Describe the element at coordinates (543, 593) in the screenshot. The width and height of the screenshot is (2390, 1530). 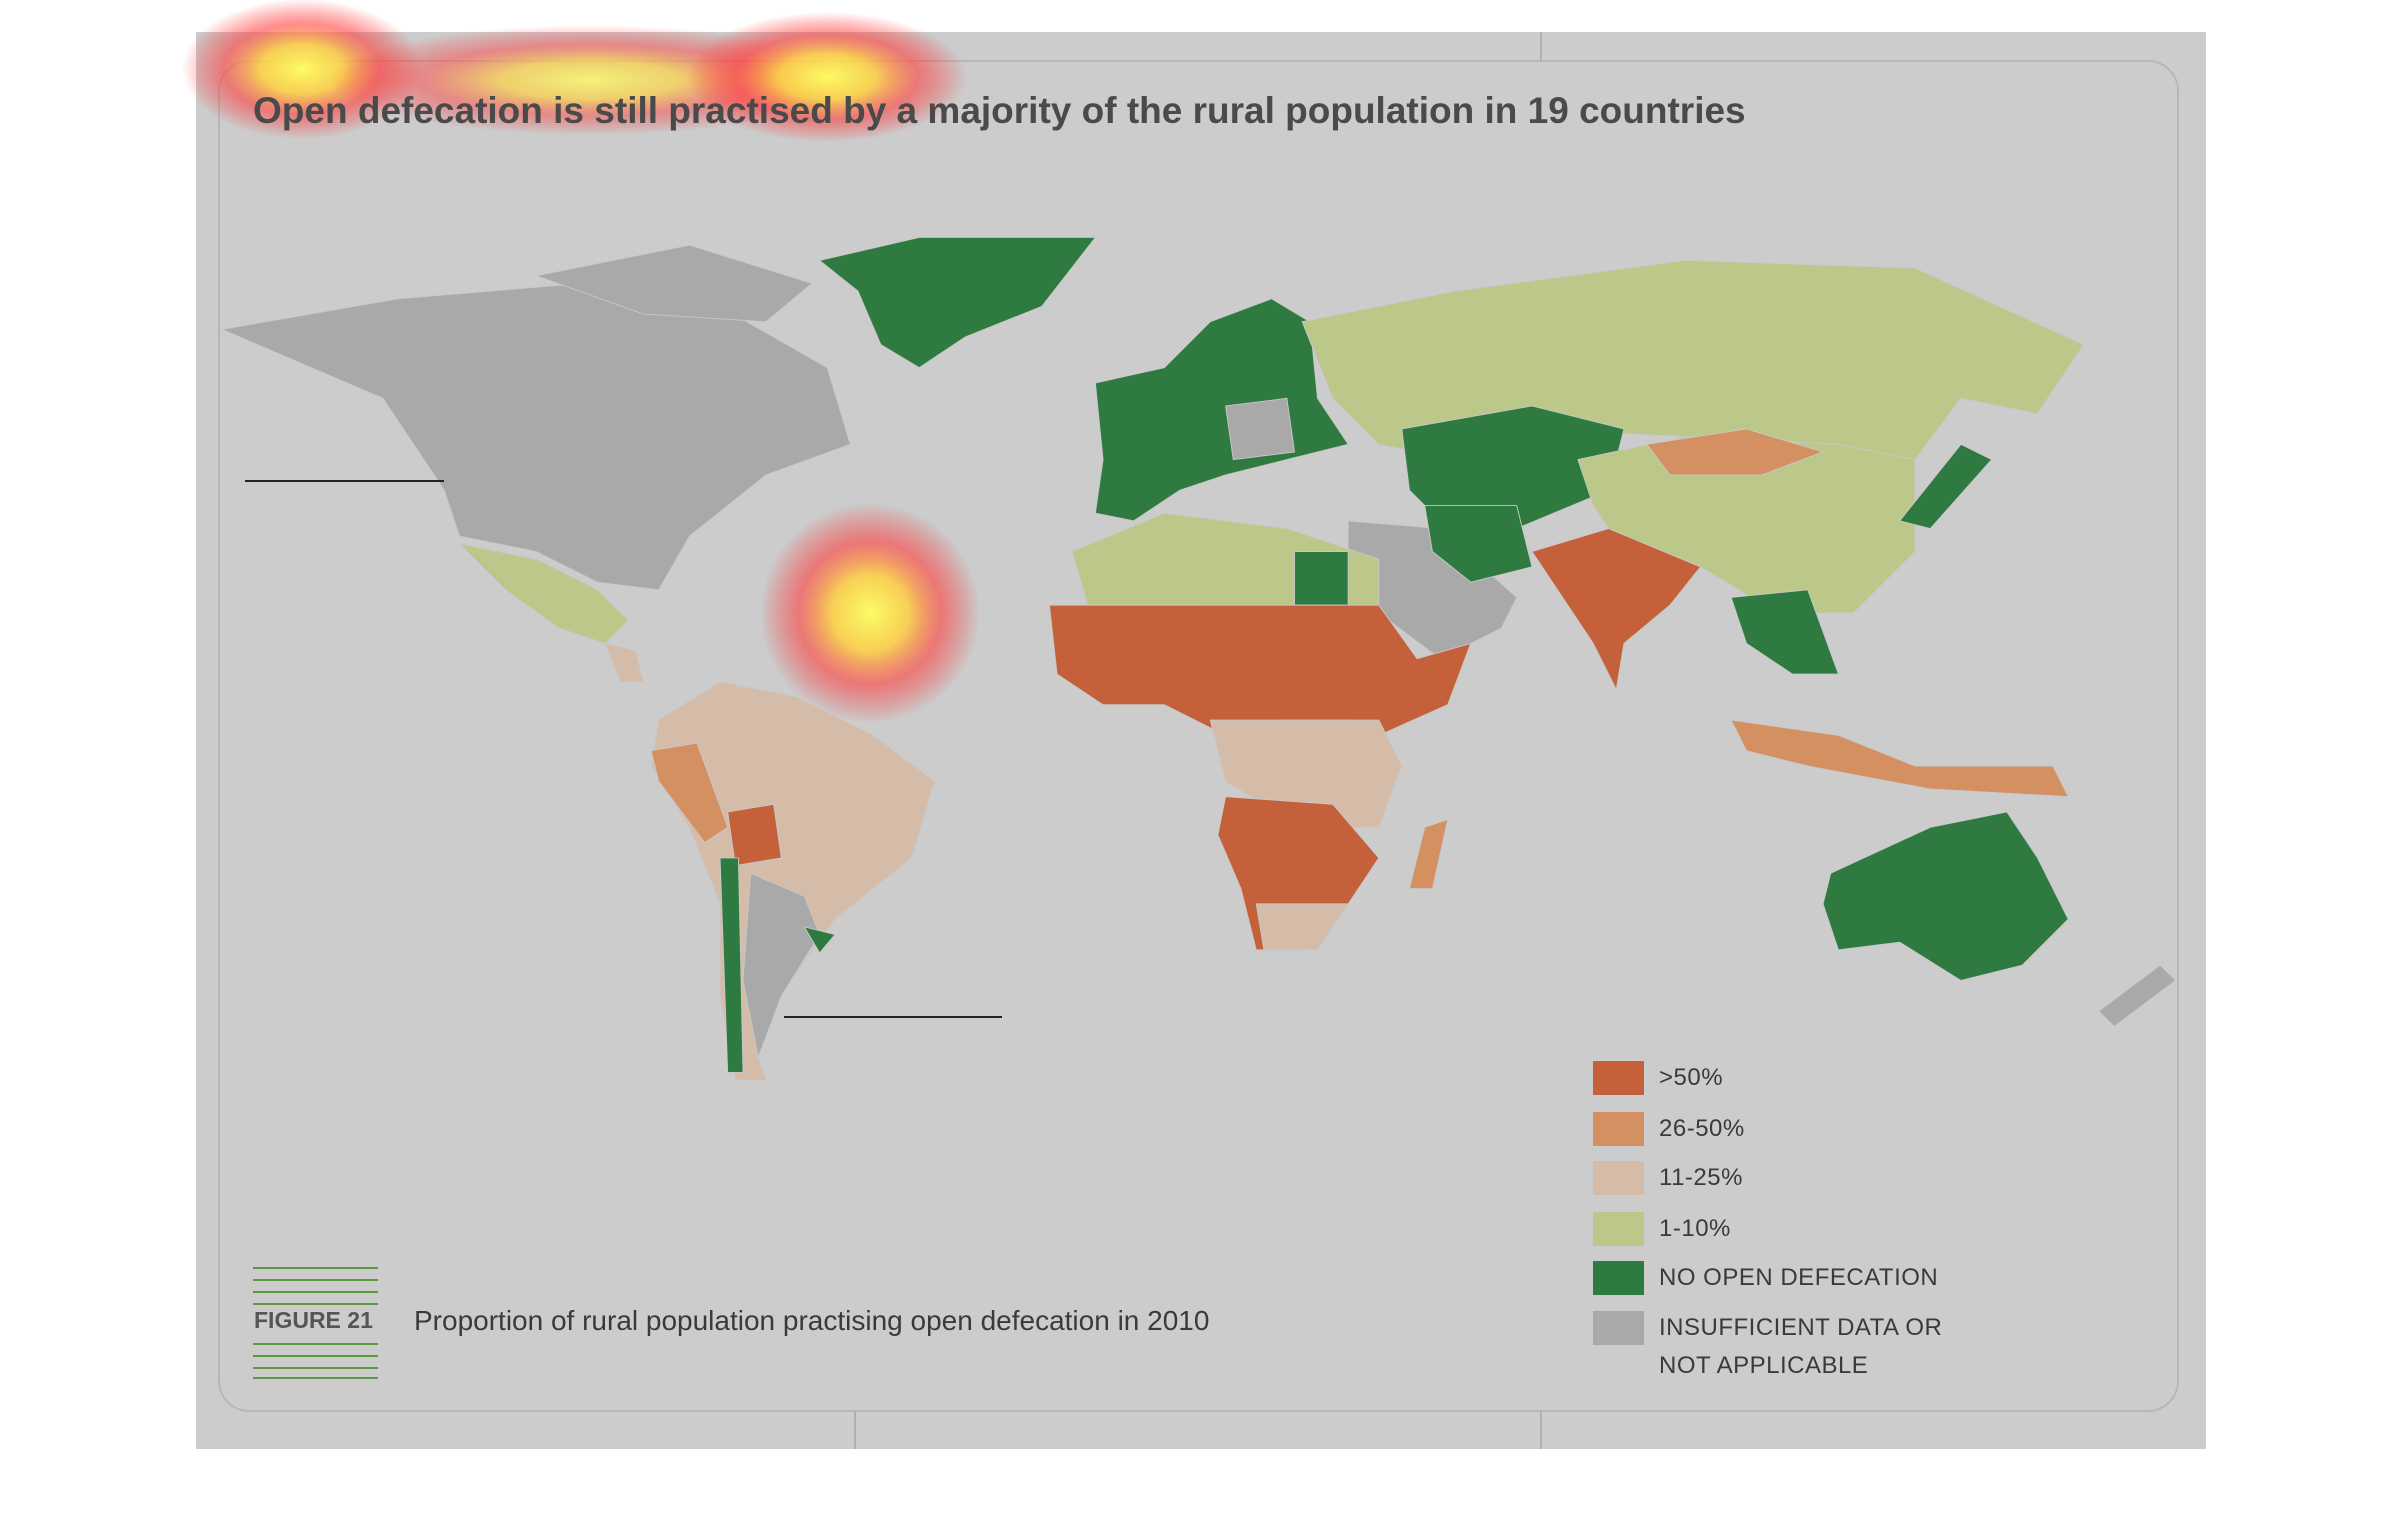
I see `mexico` at that location.